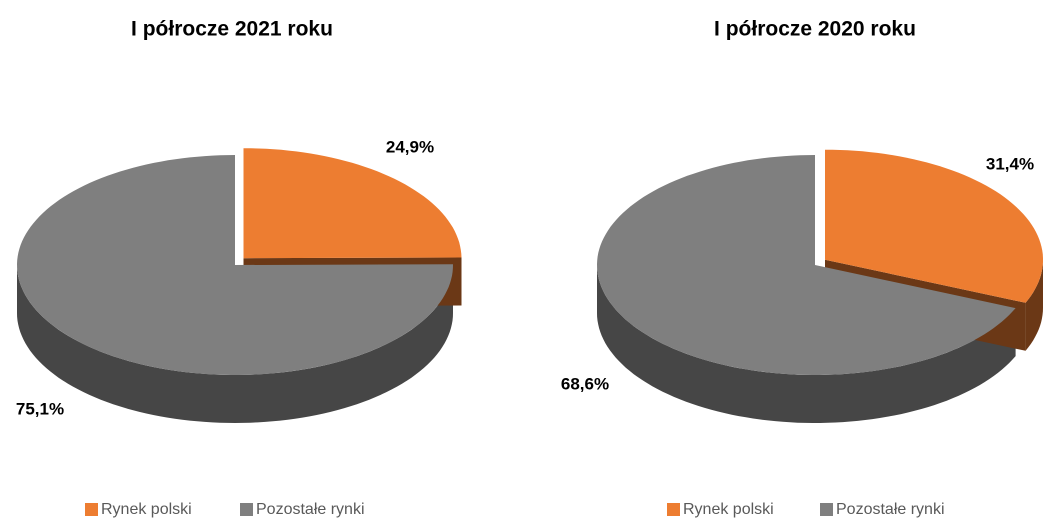 The height and width of the screenshot is (520, 1054). What do you see at coordinates (815, 29) in the screenshot?
I see `chart-title: I półrocze 2020 roku` at bounding box center [815, 29].